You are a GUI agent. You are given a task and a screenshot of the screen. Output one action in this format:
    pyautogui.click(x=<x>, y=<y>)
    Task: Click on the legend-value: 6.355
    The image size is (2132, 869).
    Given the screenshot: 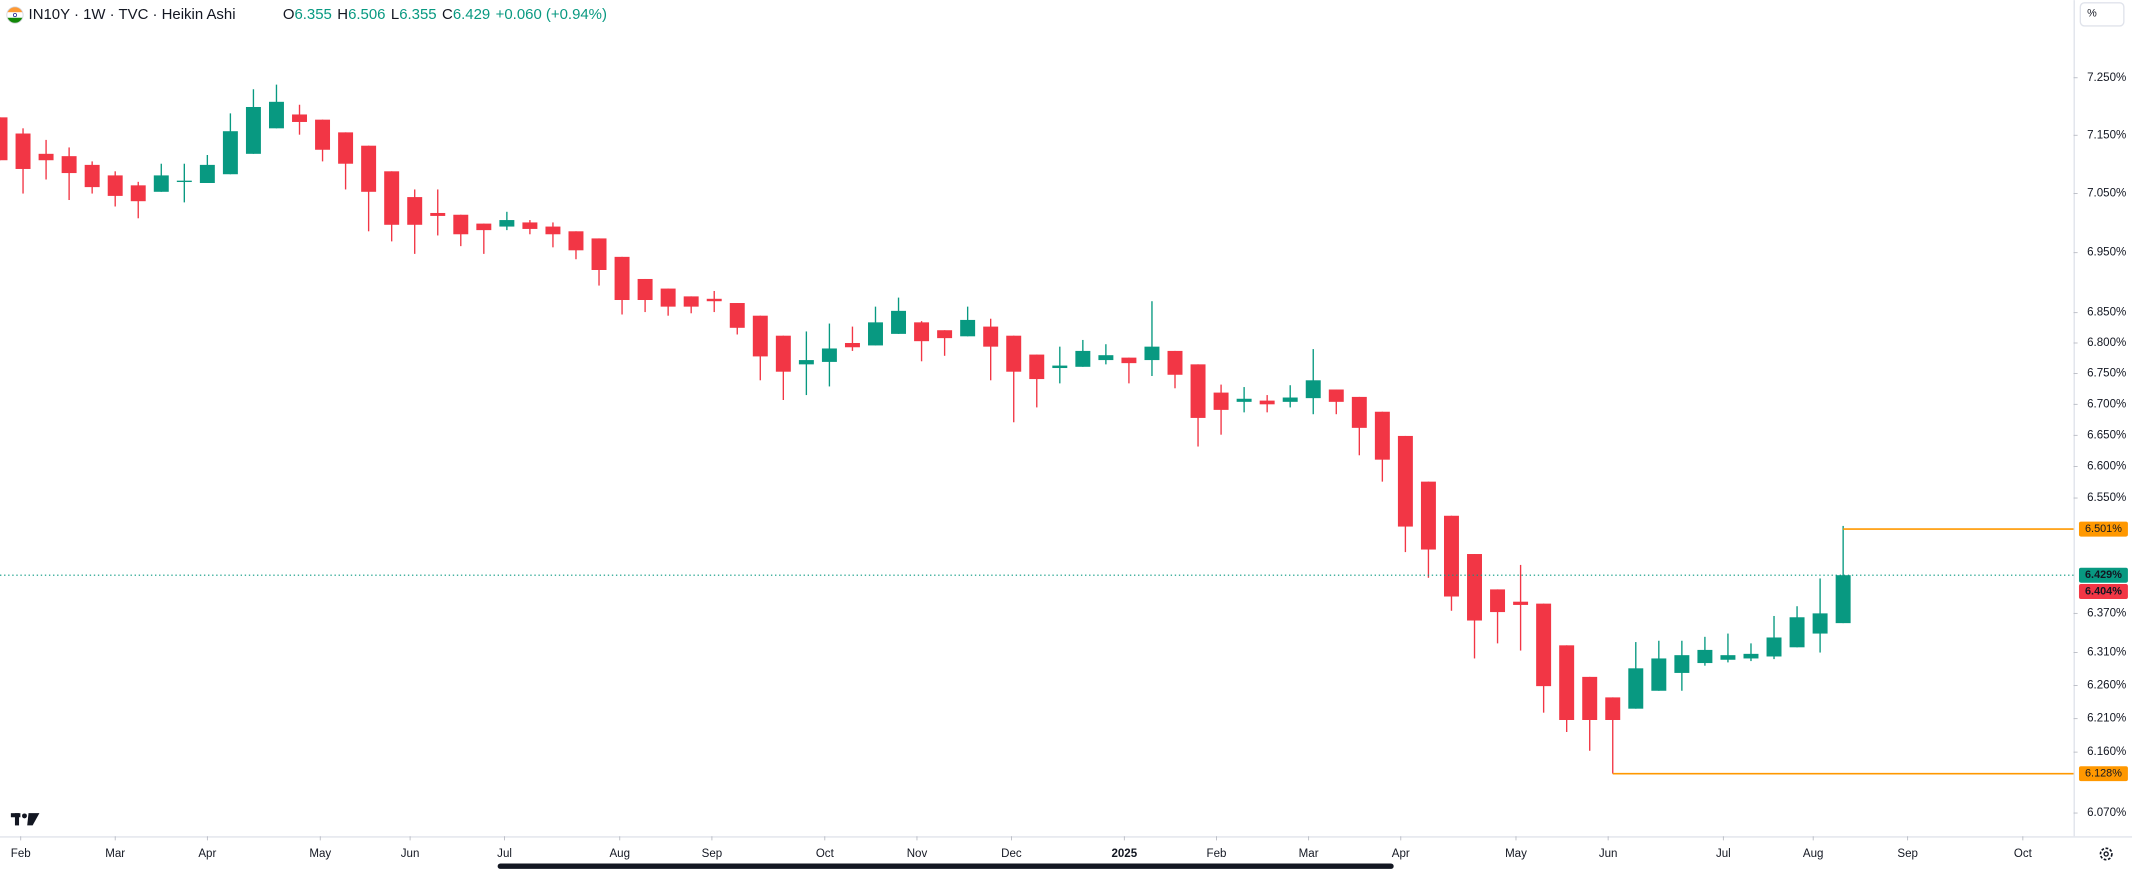 What is the action you would take?
    pyautogui.click(x=417, y=14)
    